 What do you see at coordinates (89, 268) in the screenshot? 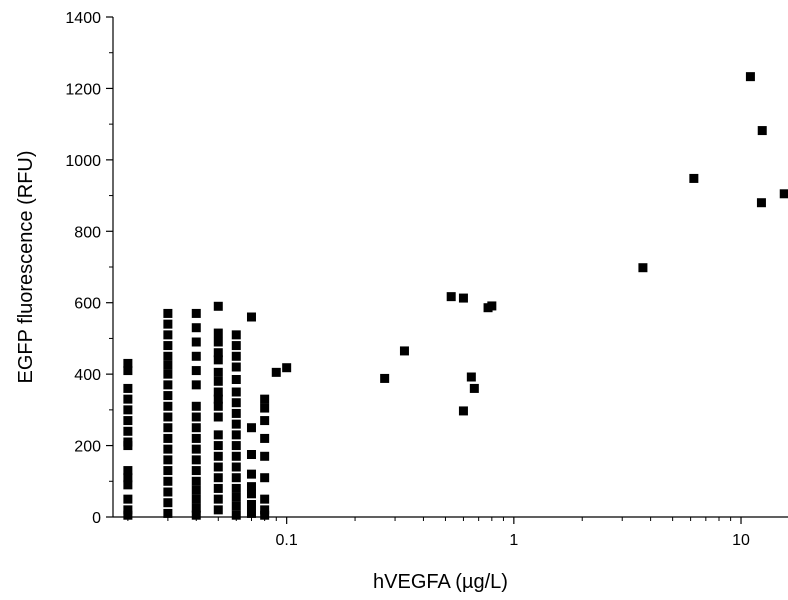
I see `y-axis-ticks: 0 200 400 600 800 1000 1200 1400` at bounding box center [89, 268].